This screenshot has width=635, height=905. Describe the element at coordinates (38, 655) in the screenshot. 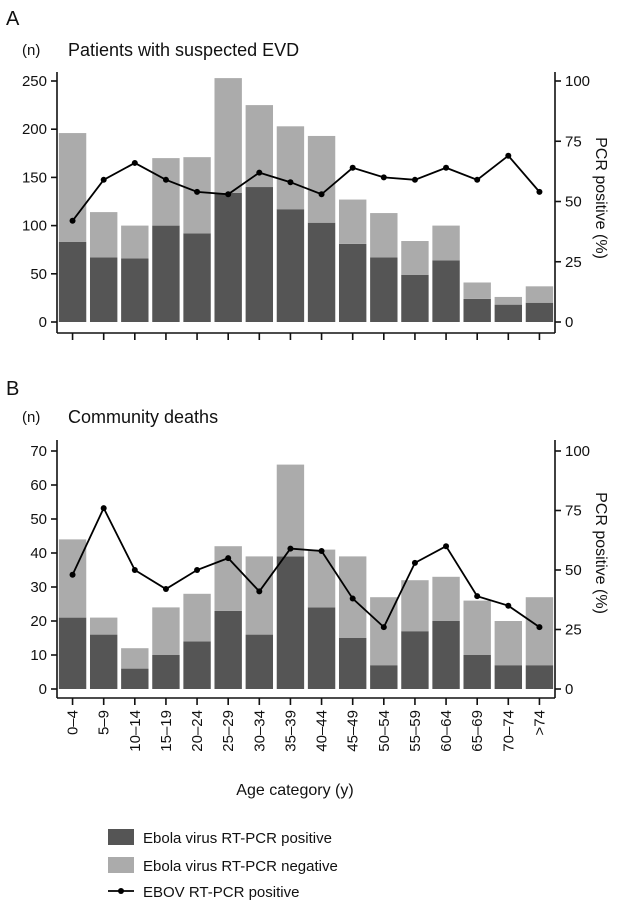

I see `ytick-label-b-1: 10` at that location.